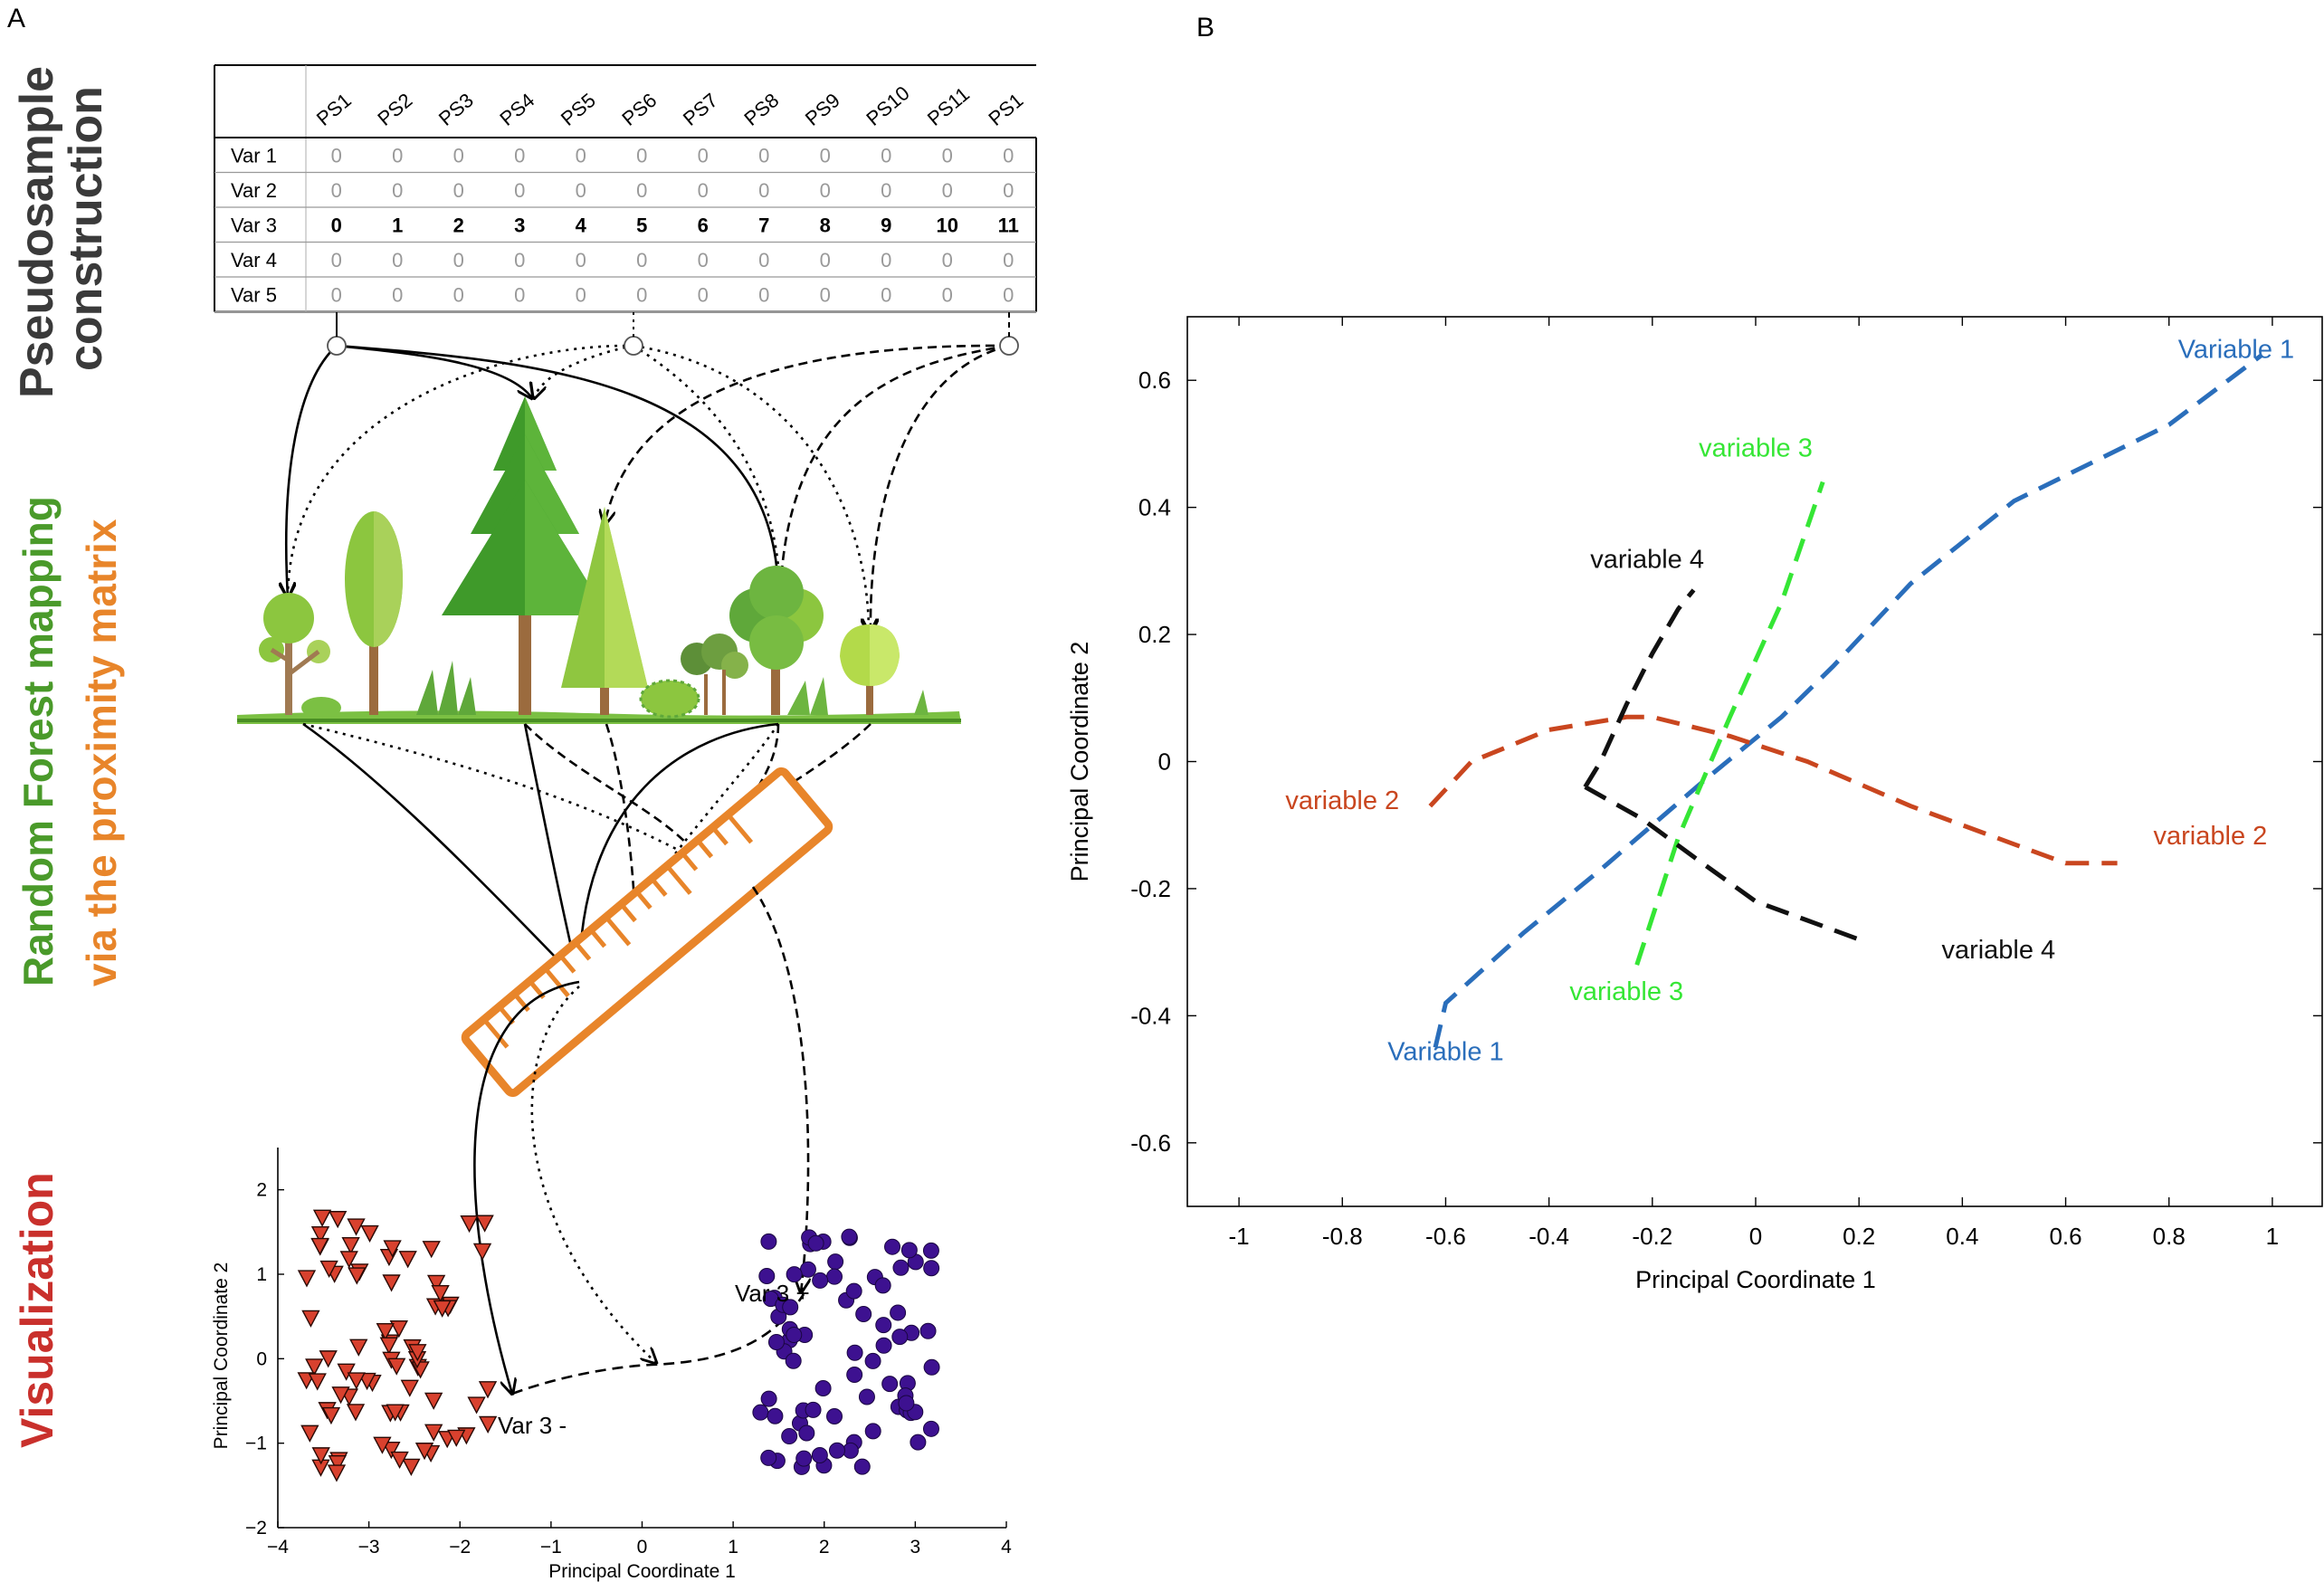 Image resolution: width=2324 pixels, height=1591 pixels. I want to click on table-cell: 1, so click(397, 225).